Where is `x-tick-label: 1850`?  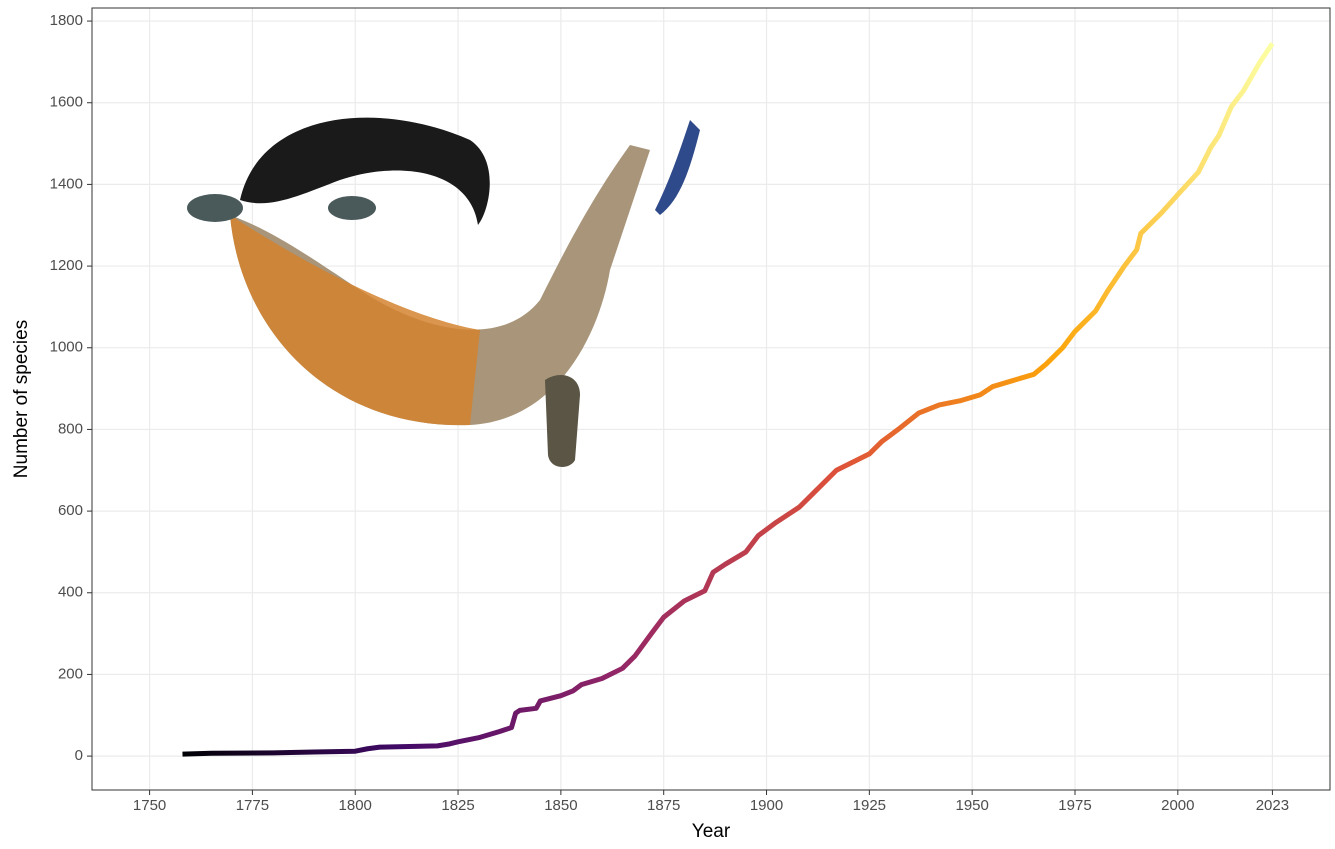 x-tick-label: 1850 is located at coordinates (560, 805).